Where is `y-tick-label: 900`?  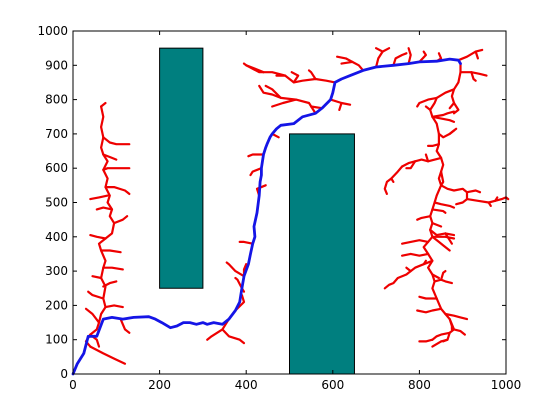 y-tick-label: 900 is located at coordinates (56, 65).